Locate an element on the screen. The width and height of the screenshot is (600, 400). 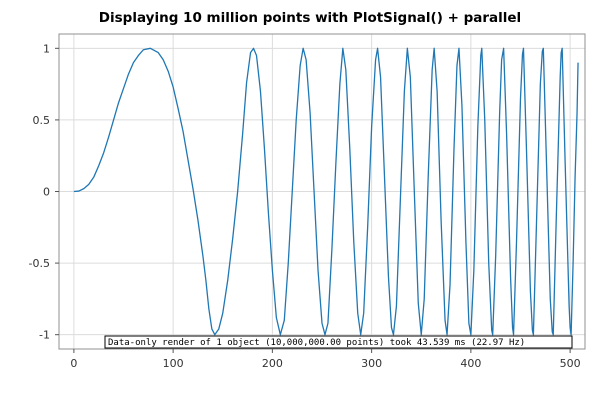
benchmark-box is located at coordinates (338, 342).